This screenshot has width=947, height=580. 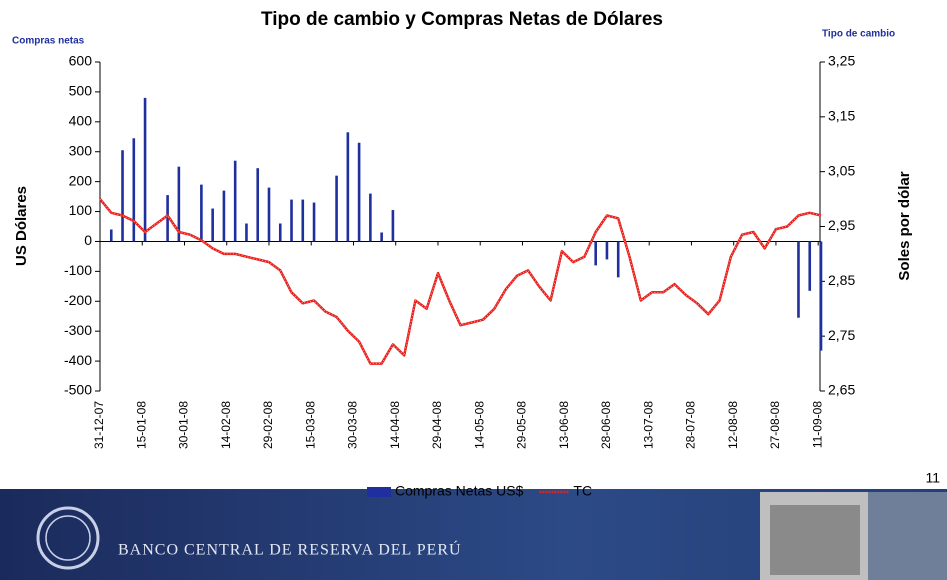 I want to click on y2-tick-label: 3,05, so click(x=841, y=170).